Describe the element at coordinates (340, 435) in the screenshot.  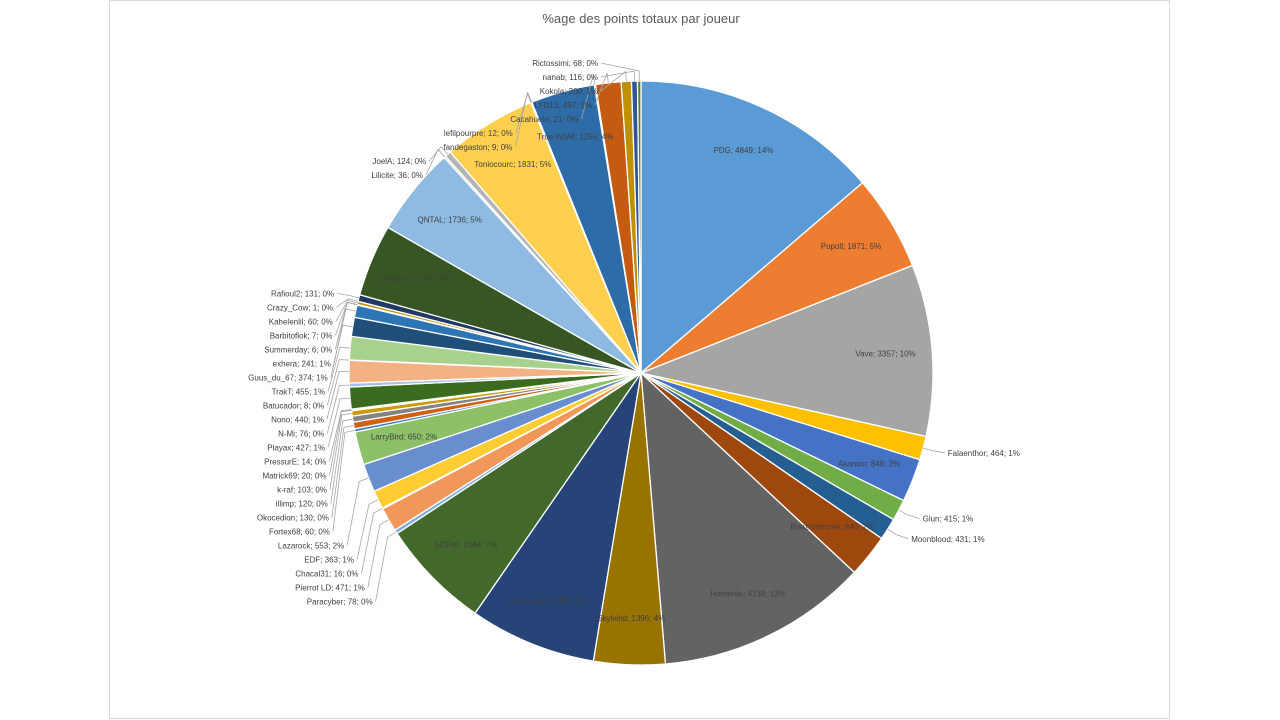
I see `leader-line-pressure` at that location.